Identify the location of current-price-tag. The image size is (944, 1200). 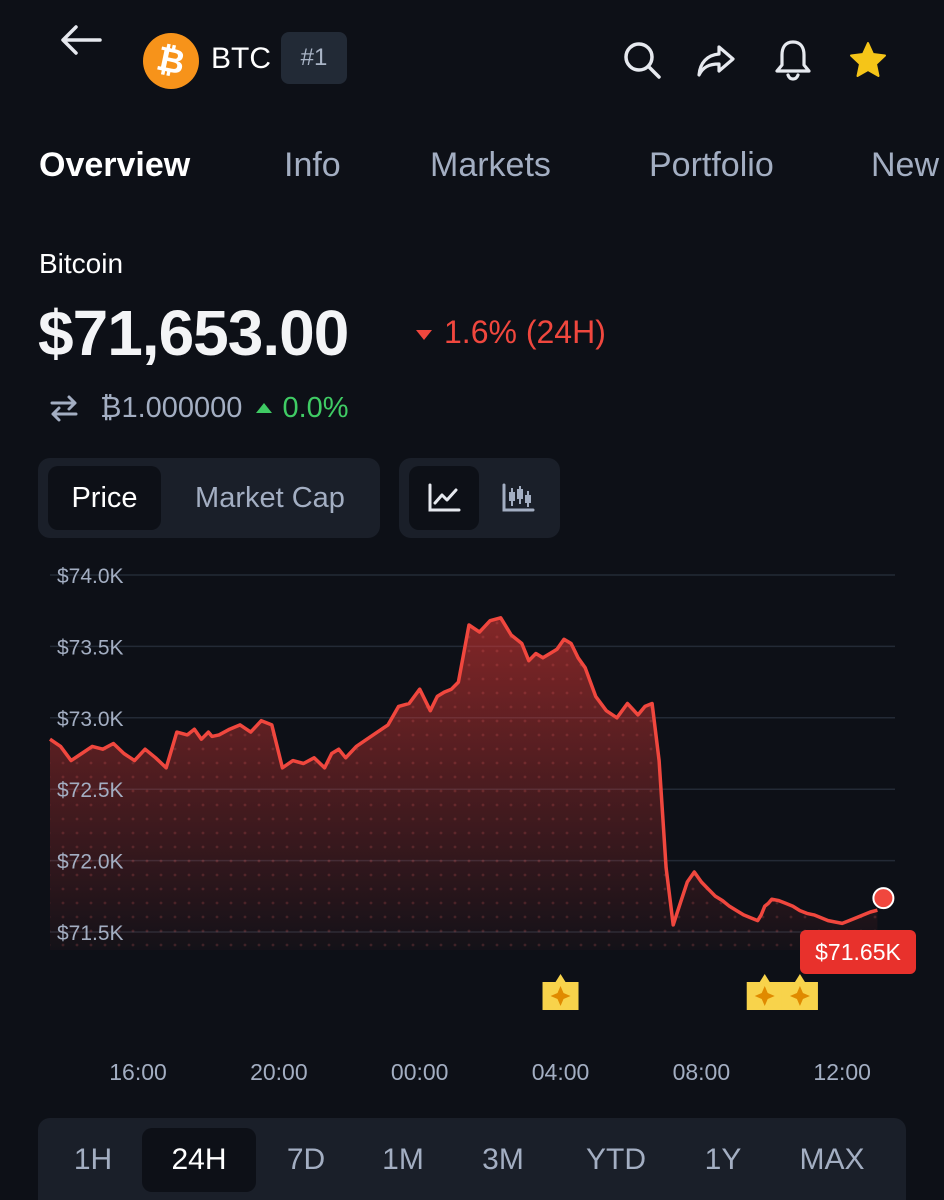
(858, 952).